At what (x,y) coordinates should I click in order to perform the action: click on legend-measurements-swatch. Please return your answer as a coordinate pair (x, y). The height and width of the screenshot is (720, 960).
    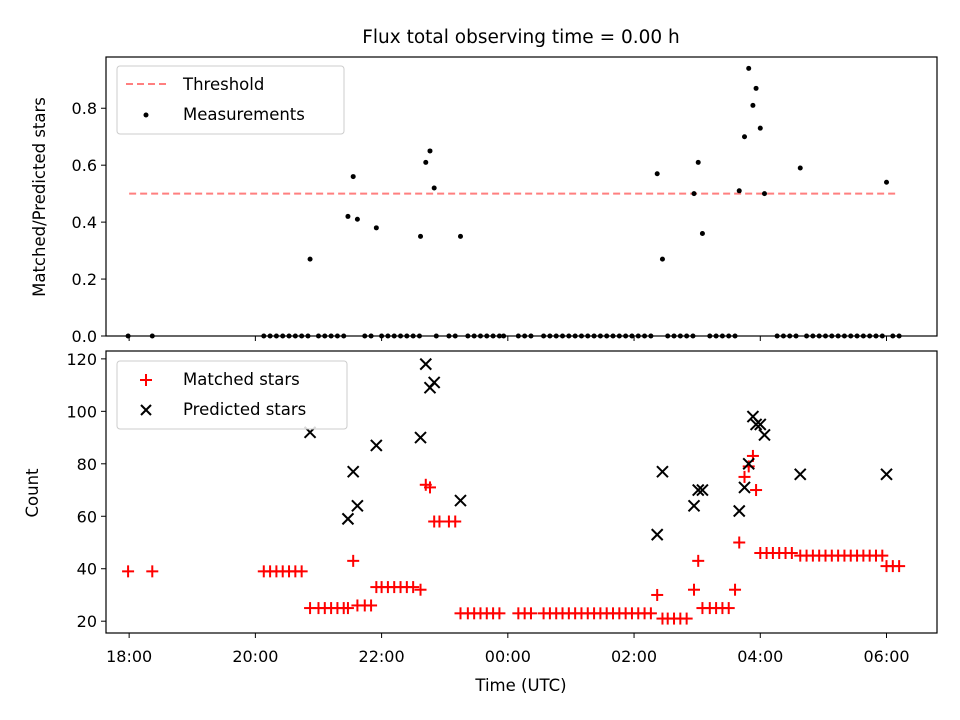
    Looking at the image, I should click on (146, 115).